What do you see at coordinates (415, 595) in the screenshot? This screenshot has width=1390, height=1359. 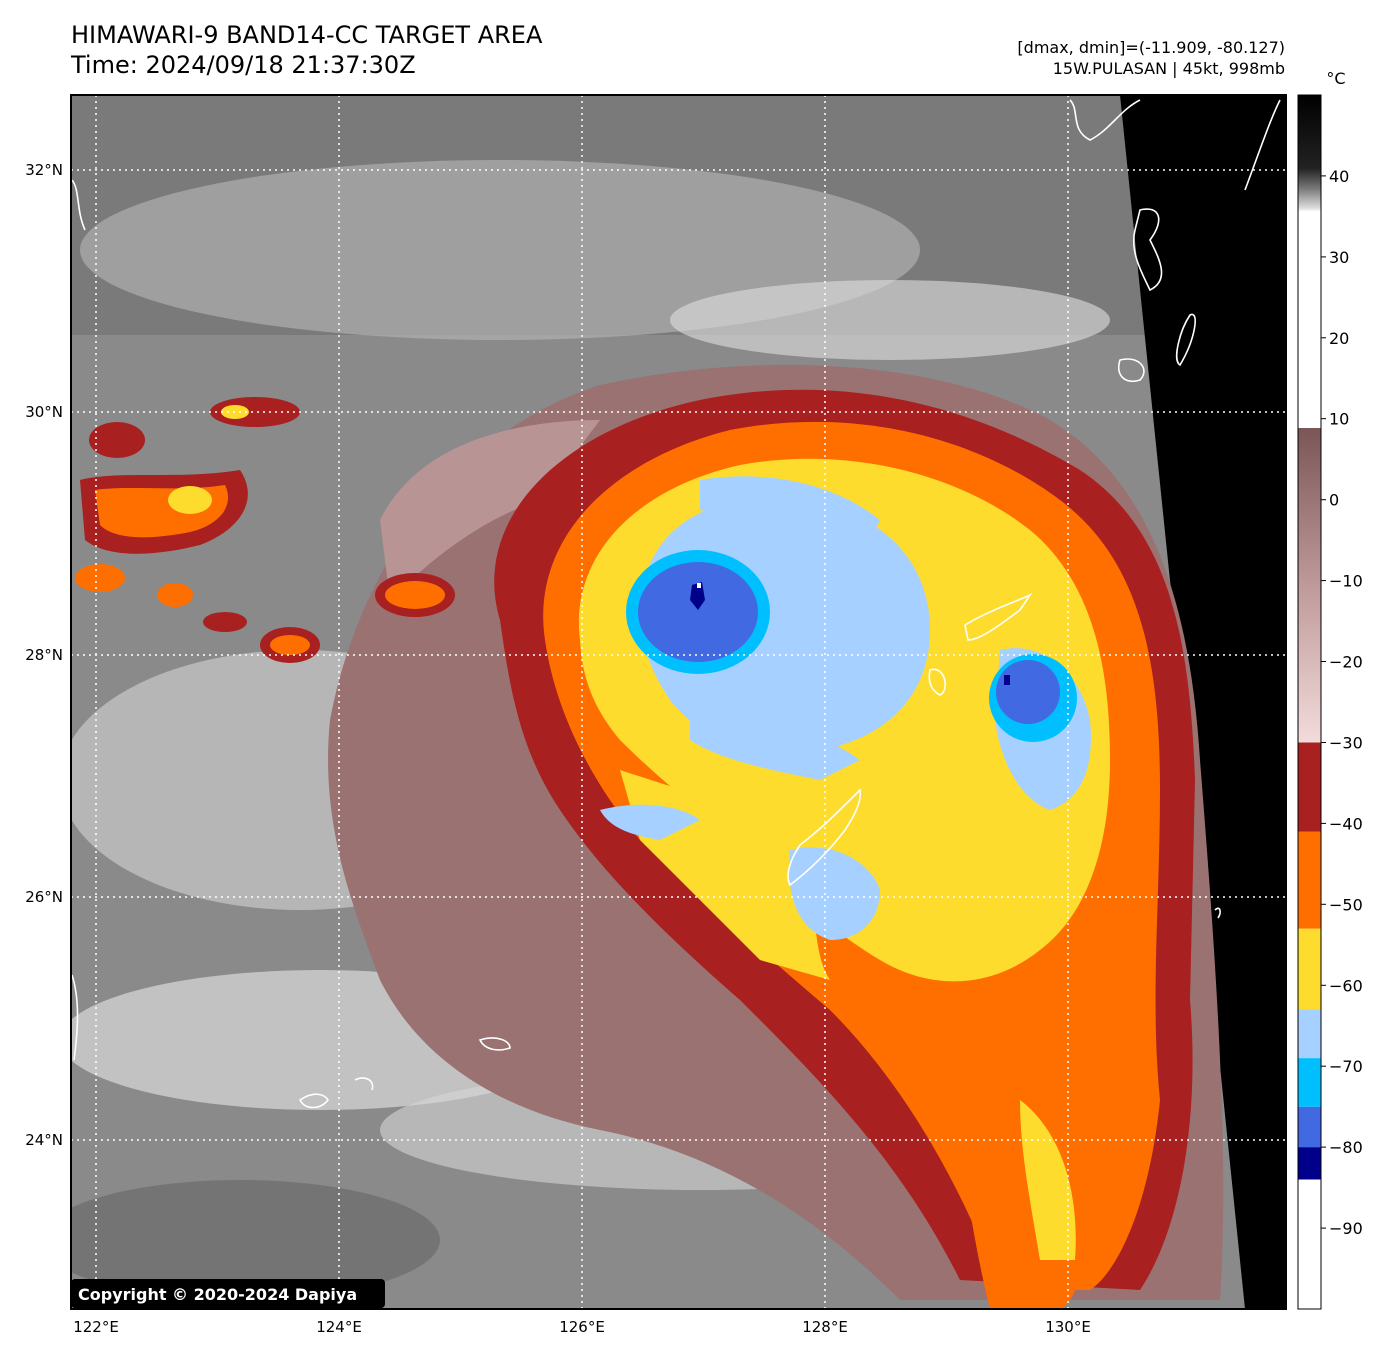 I see `west-cluster-2-core` at bounding box center [415, 595].